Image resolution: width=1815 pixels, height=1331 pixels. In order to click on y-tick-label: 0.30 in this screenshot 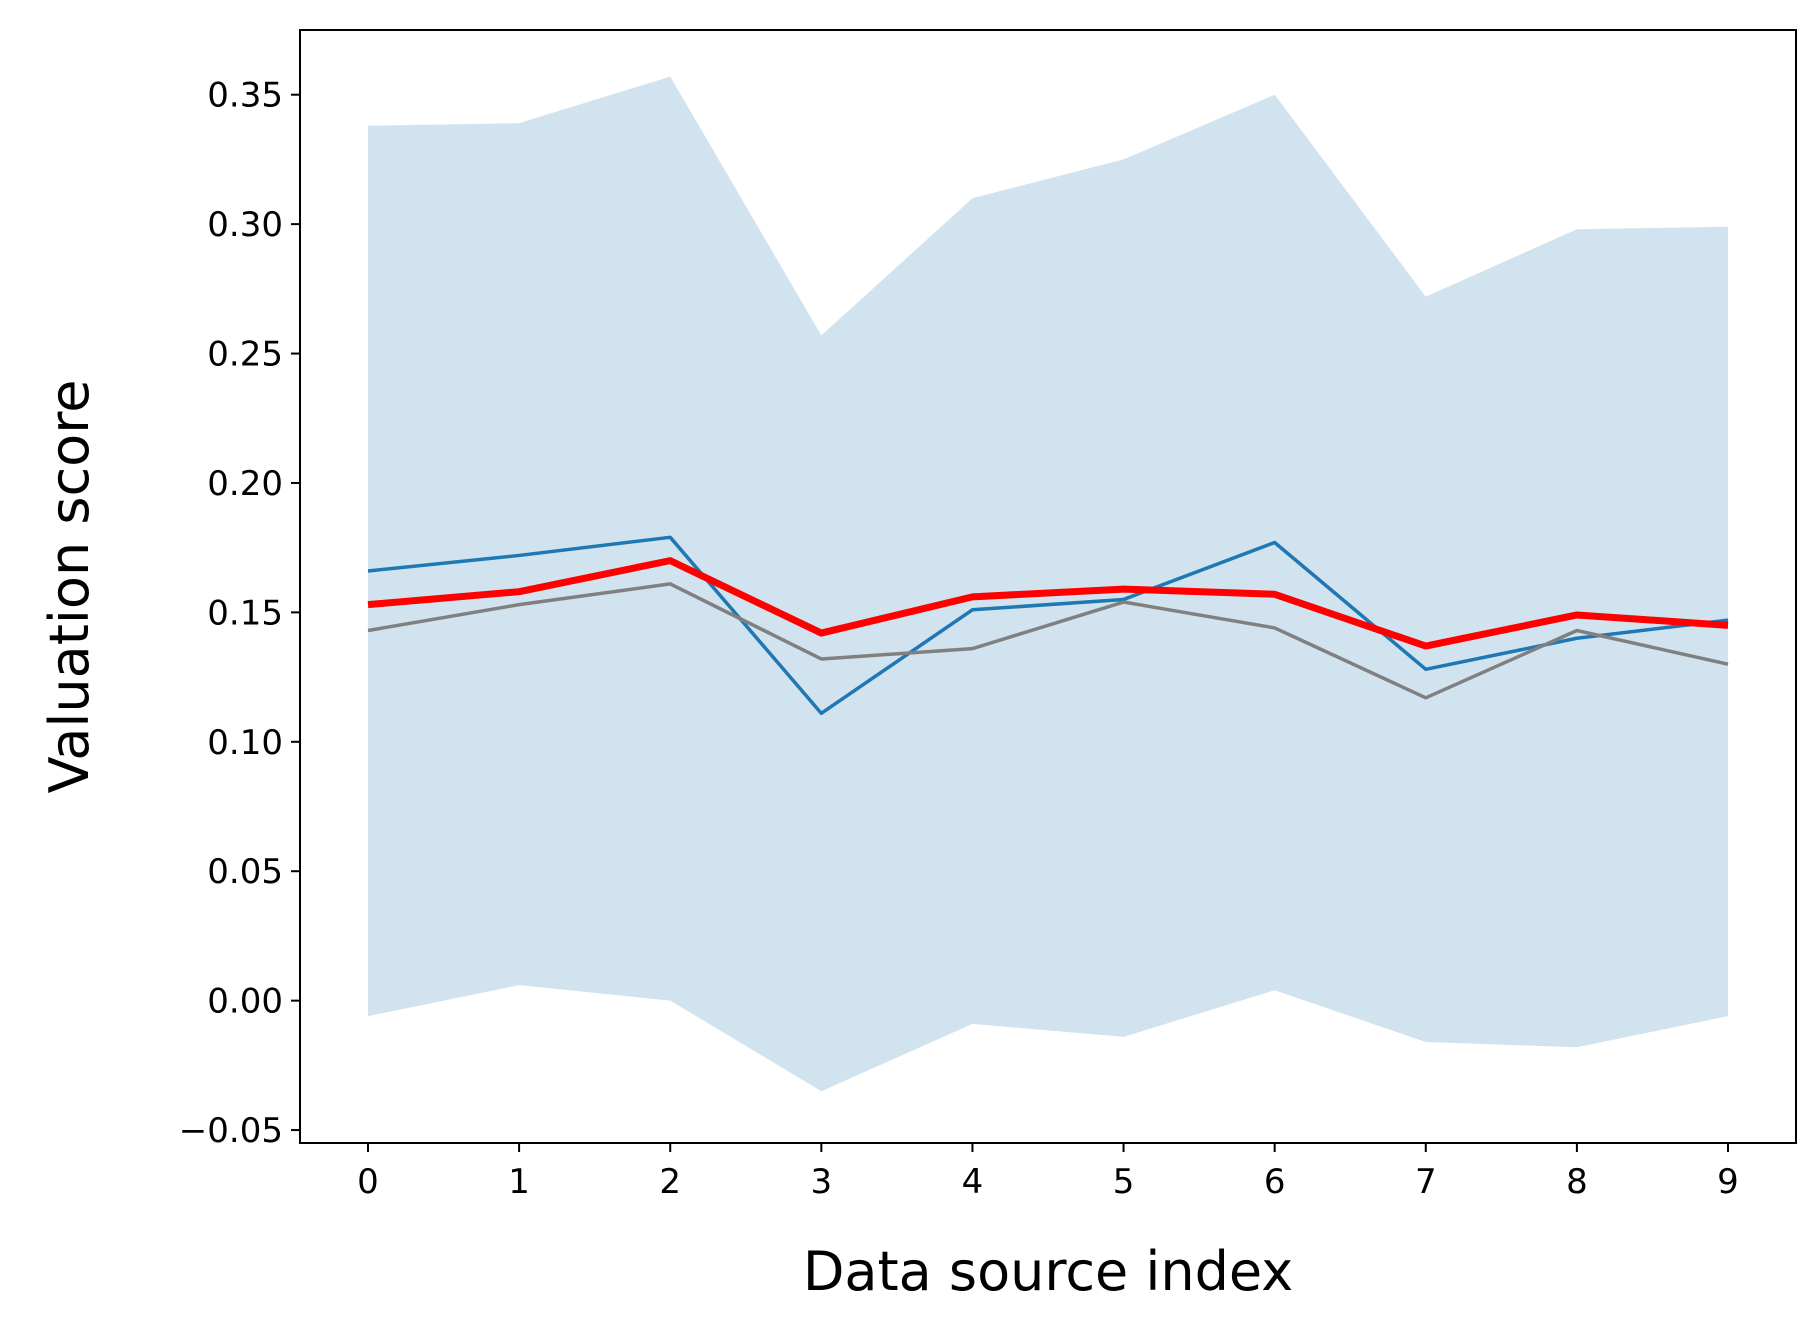, I will do `click(245, 225)`.